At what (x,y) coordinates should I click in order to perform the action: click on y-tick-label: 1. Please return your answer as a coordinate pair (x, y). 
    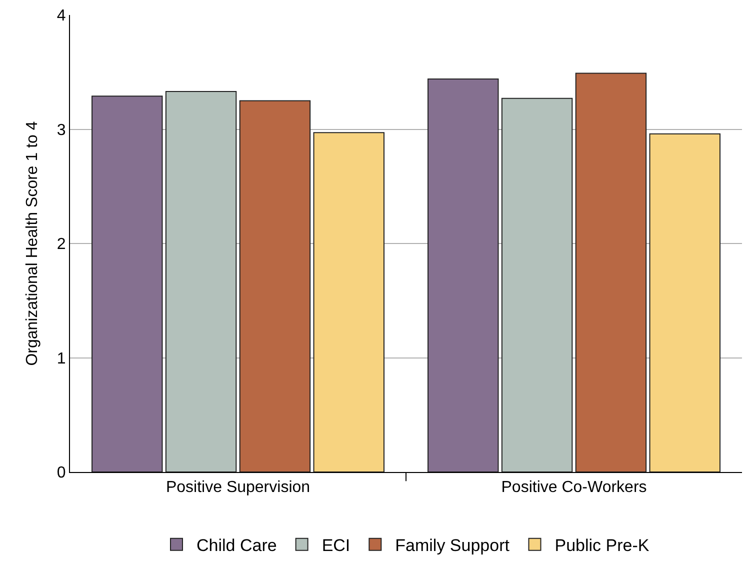
    Looking at the image, I should click on (61, 359).